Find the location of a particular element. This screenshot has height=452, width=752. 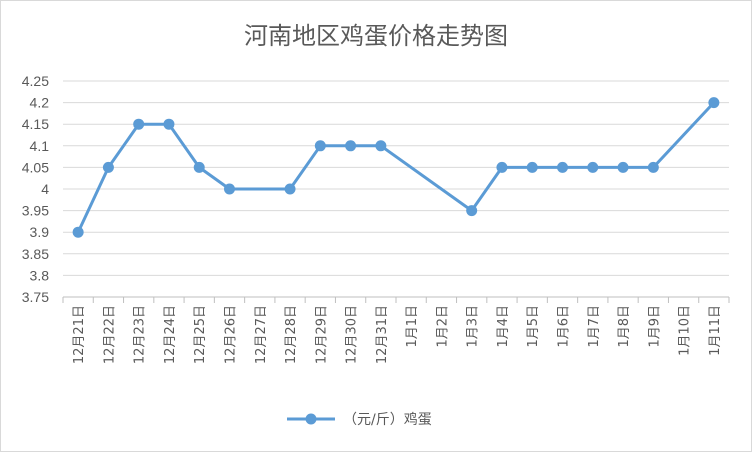

y-tick-label: 3.85 is located at coordinates (35, 254).